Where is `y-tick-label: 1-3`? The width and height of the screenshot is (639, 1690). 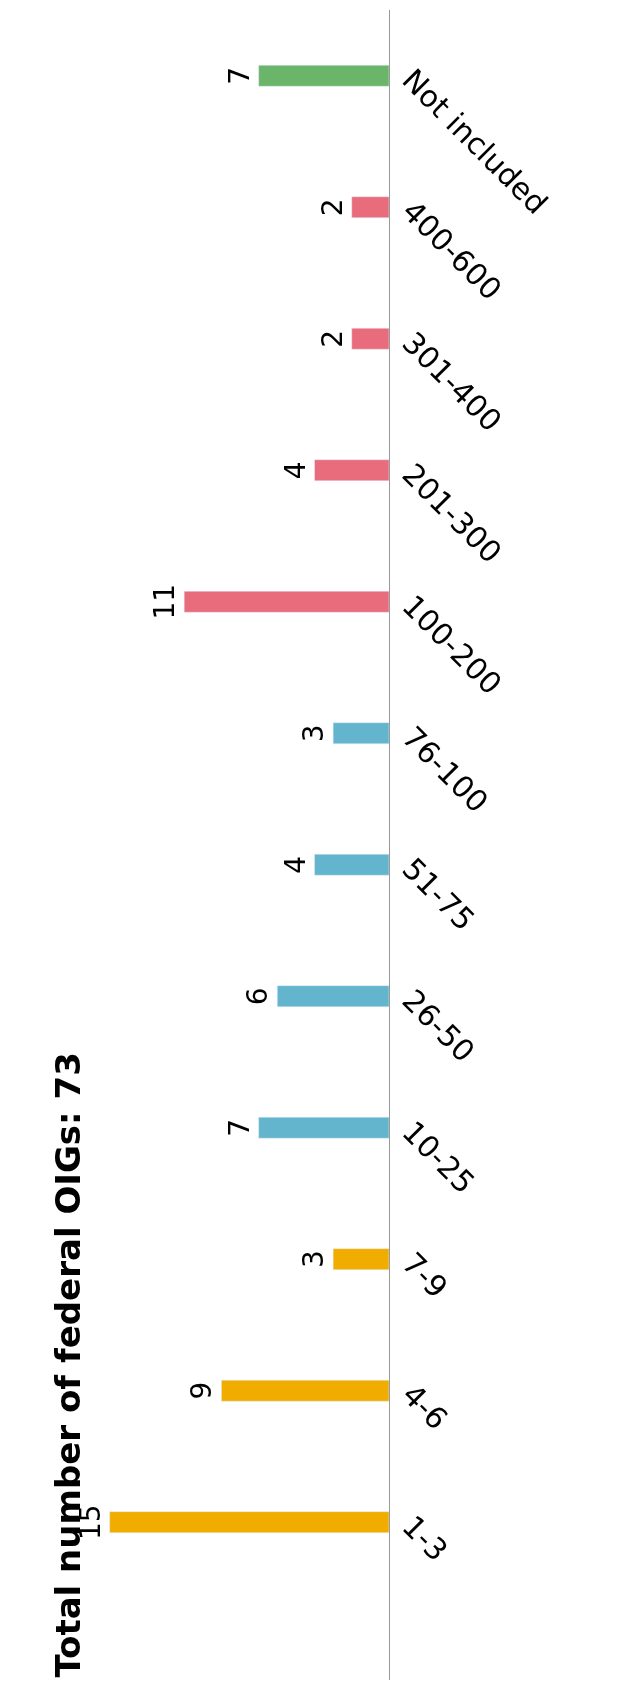
y-tick-label: 1-3 is located at coordinates (425, 1538).